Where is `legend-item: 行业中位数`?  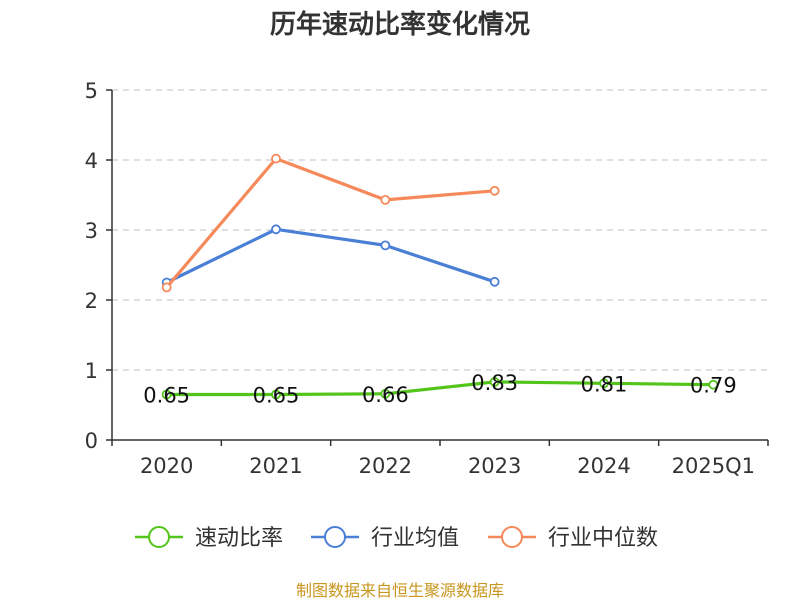
legend-item: 行业中位数 is located at coordinates (573, 538).